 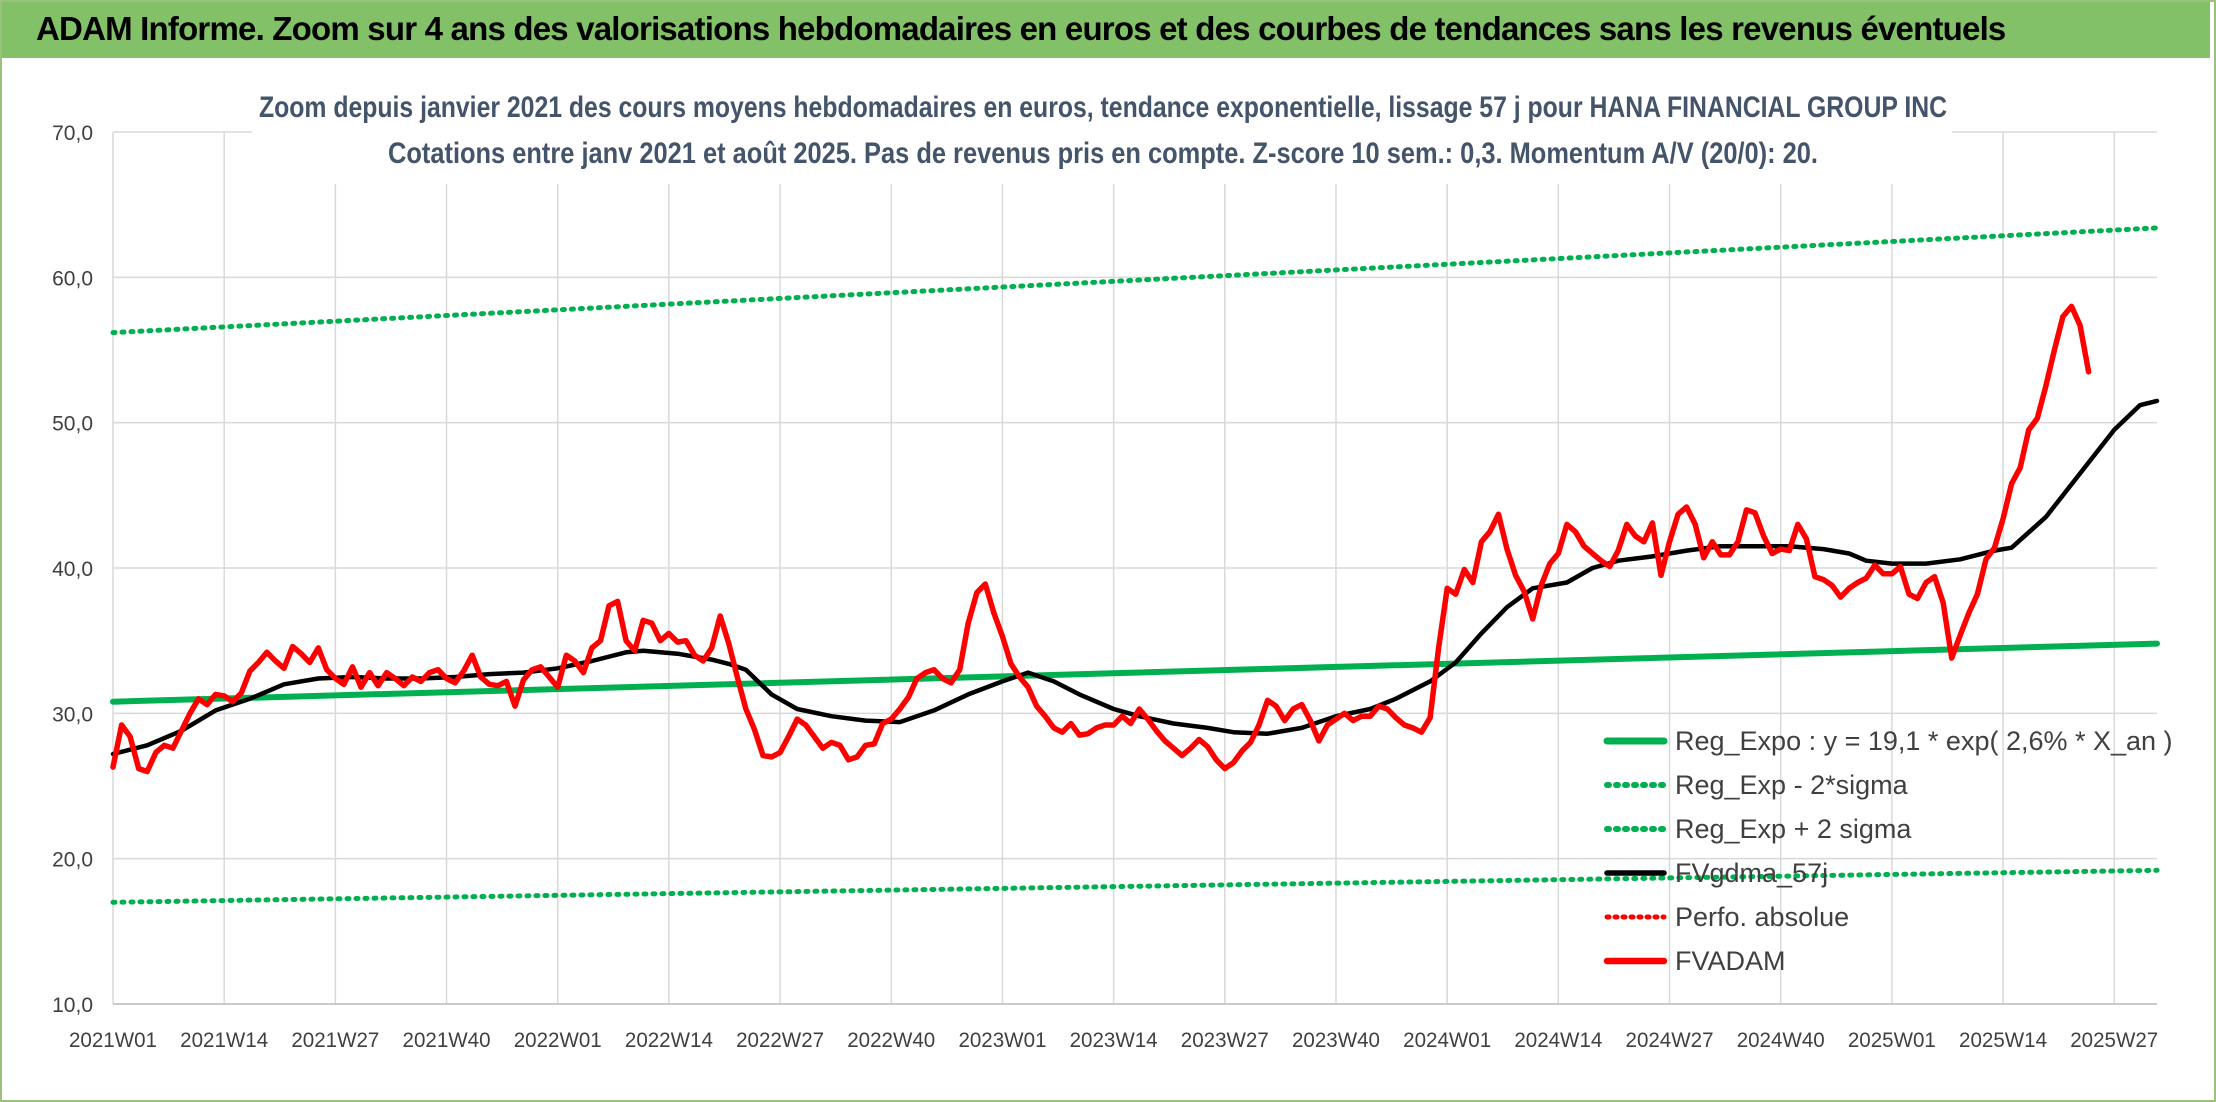 What do you see at coordinates (72, 424) in the screenshot?
I see `y-tick-label: 50,0` at bounding box center [72, 424].